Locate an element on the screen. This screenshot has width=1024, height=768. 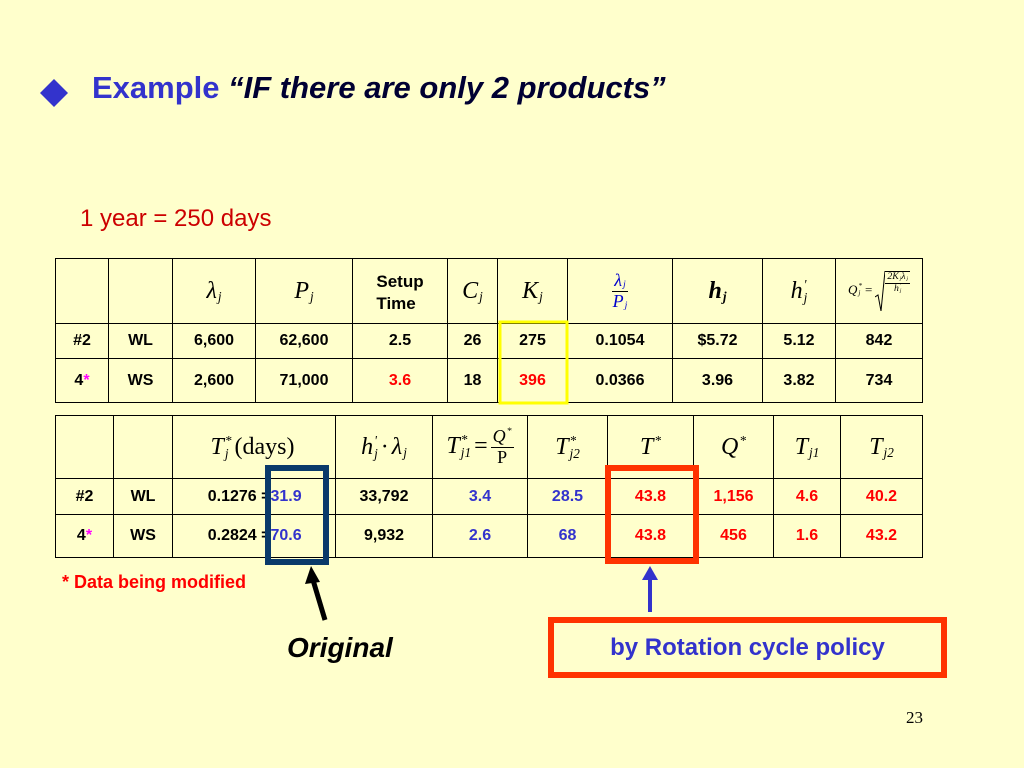
footnote-marker: * is located at coordinates (86, 380).